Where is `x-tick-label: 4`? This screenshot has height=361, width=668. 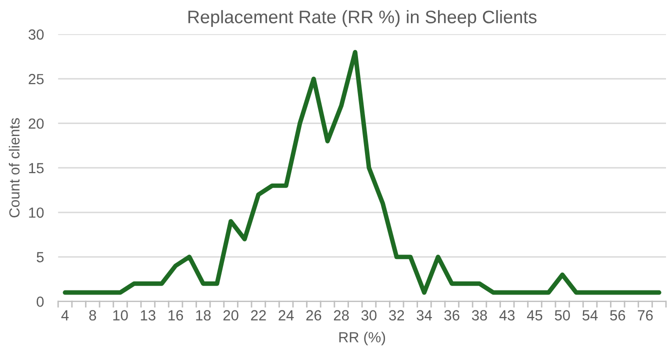
x-tick-label: 4 is located at coordinates (65, 315).